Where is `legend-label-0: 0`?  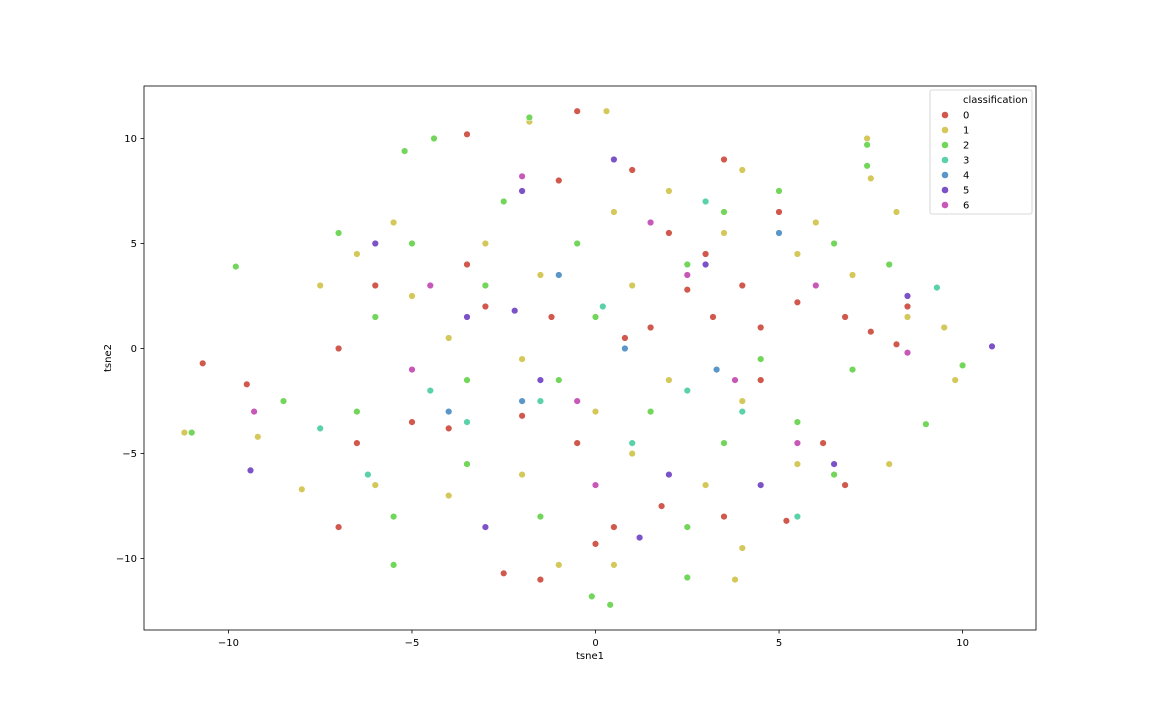 legend-label-0: 0 is located at coordinates (966, 116).